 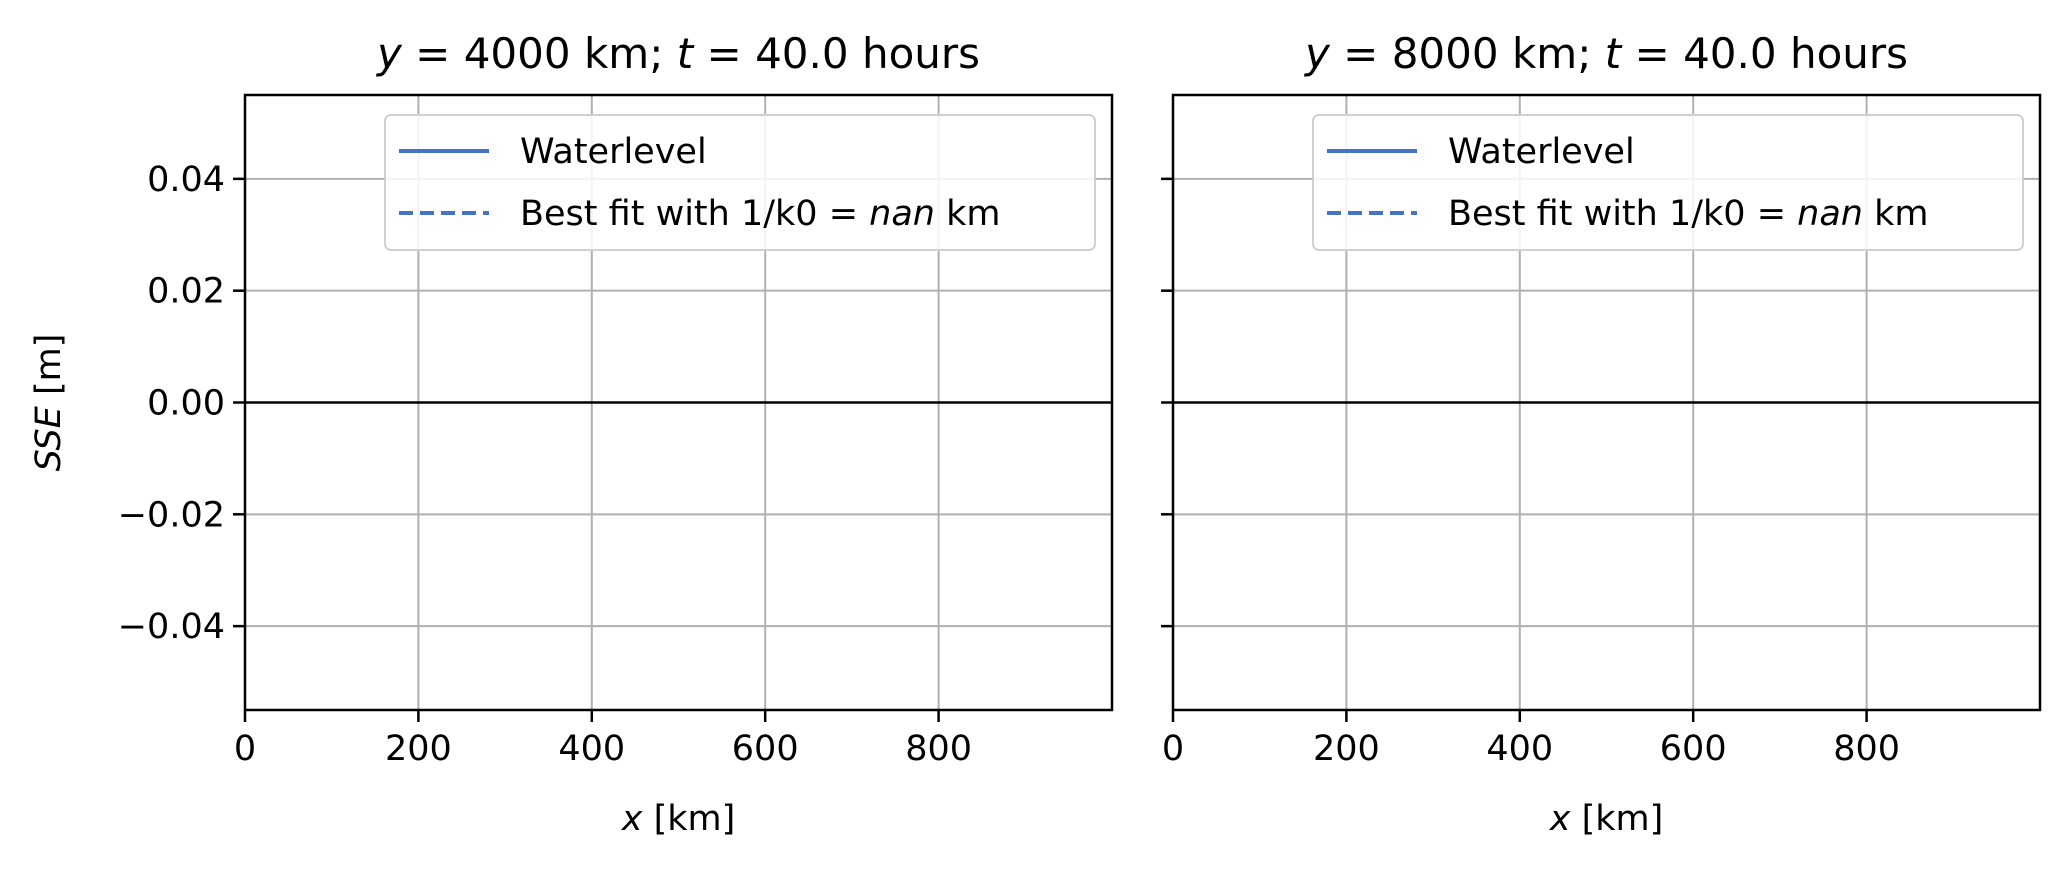 I want to click on y-tick-label: −0.04, so click(x=171, y=627).